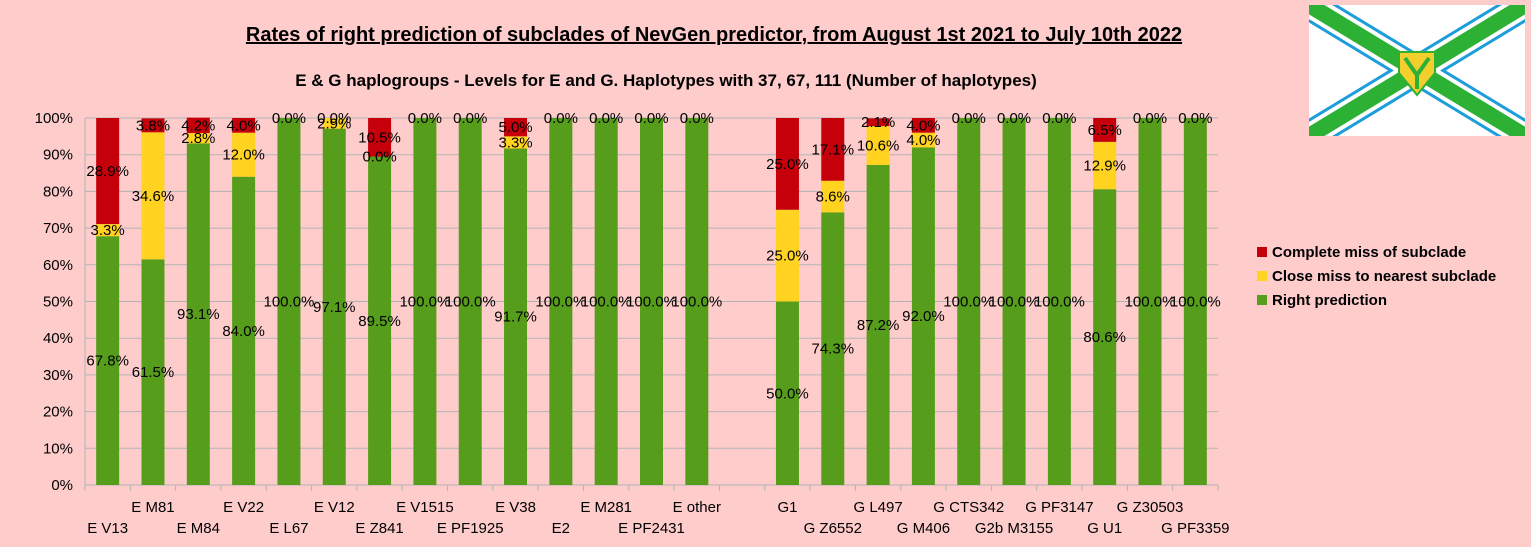  I want to click on x-category-label: G L497, so click(877, 507).